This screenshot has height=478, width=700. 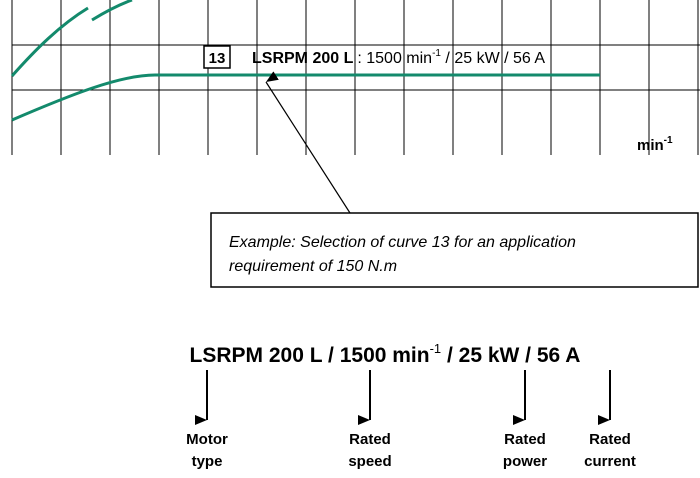 What do you see at coordinates (650, 145) in the screenshot?
I see `axis-unit-text: min` at bounding box center [650, 145].